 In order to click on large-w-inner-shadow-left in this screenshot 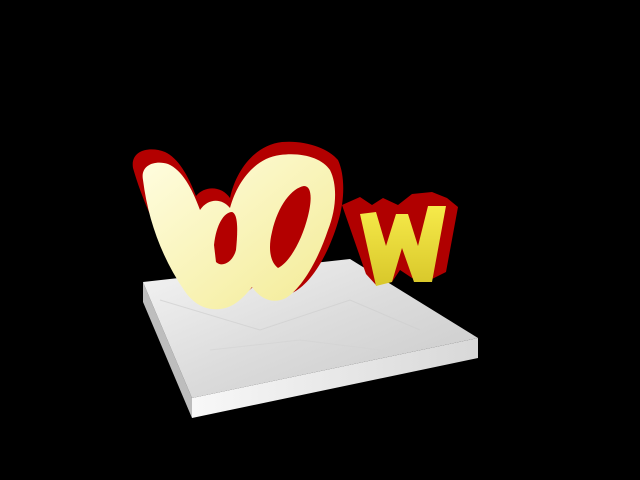, I will do `click(226, 238)`.